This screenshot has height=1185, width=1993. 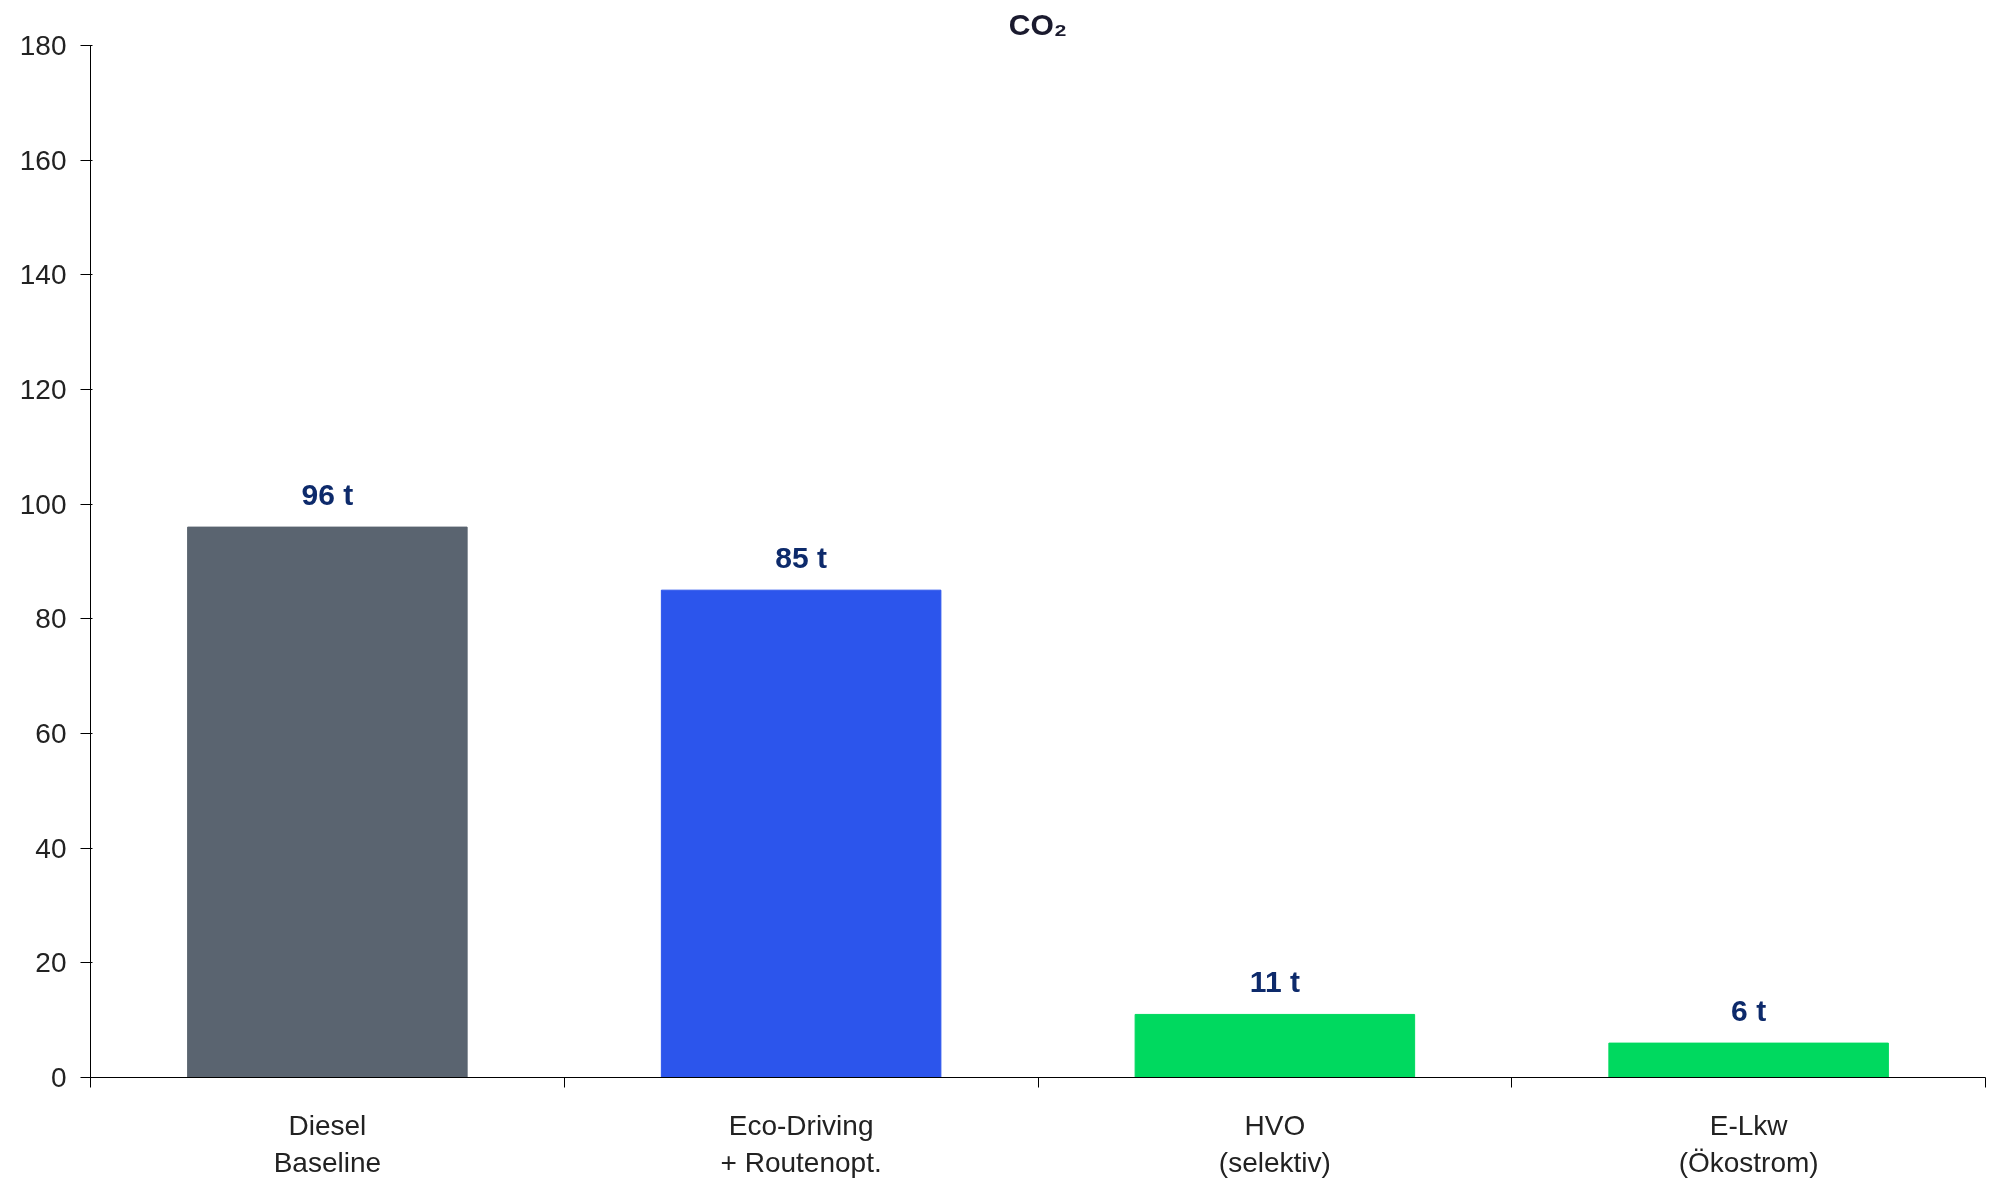 What do you see at coordinates (51, 619) in the screenshot?
I see `y-tick-label: 80` at bounding box center [51, 619].